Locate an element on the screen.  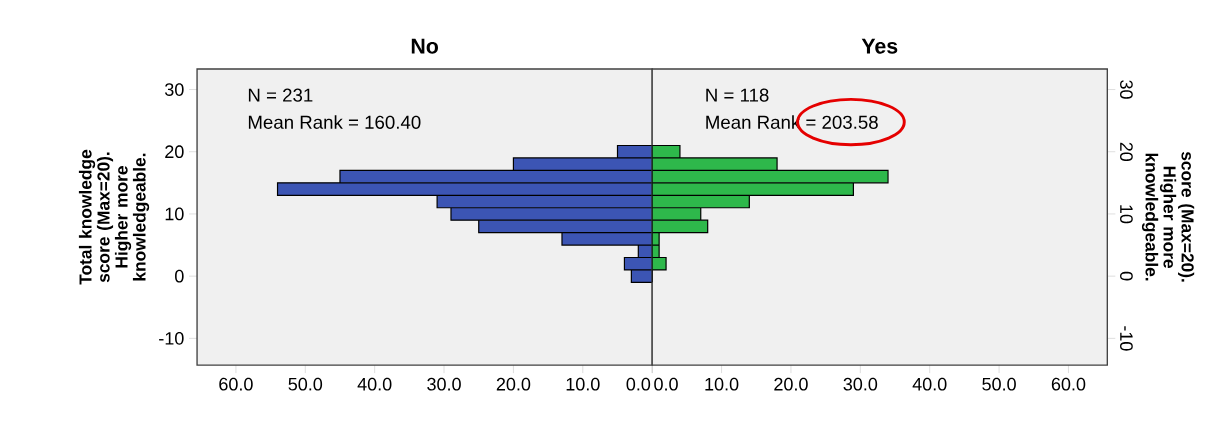
annotation: N = 118 is located at coordinates (737, 95).